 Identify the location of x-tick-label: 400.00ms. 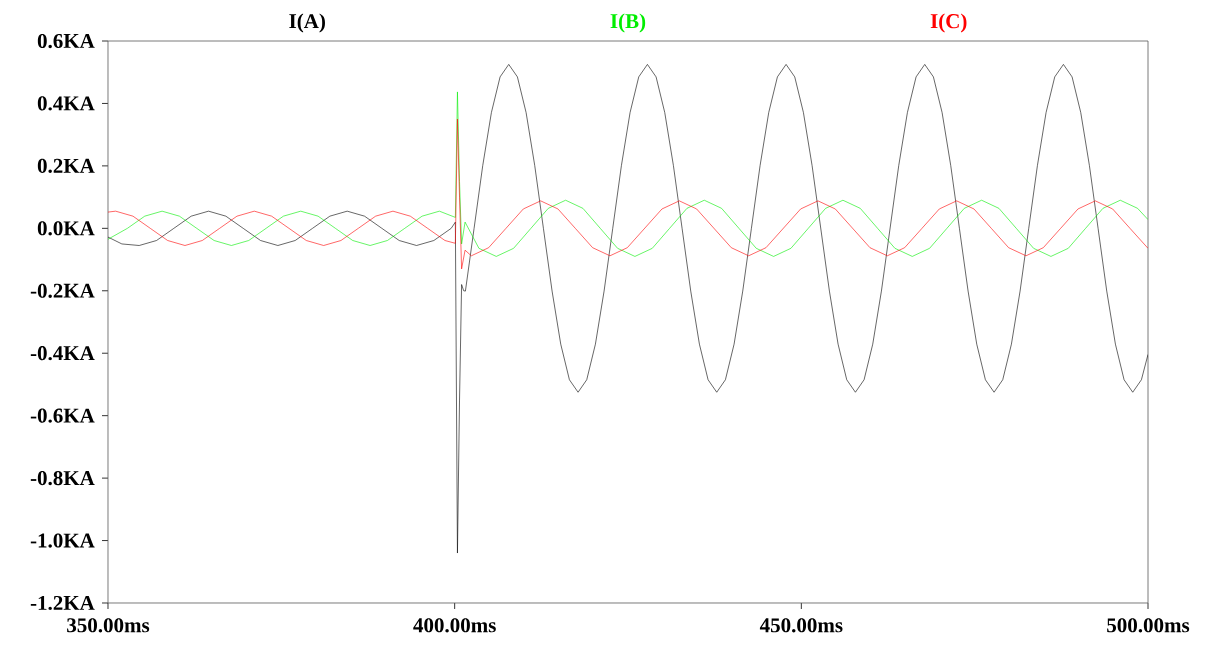
(454, 625).